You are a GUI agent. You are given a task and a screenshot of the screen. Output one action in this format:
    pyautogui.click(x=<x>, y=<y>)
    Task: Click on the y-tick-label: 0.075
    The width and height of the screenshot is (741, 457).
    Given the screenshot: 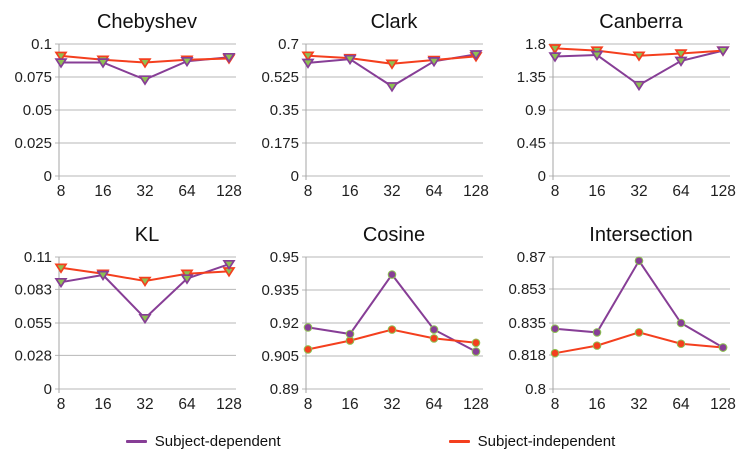 What is the action you would take?
    pyautogui.click(x=33, y=77)
    